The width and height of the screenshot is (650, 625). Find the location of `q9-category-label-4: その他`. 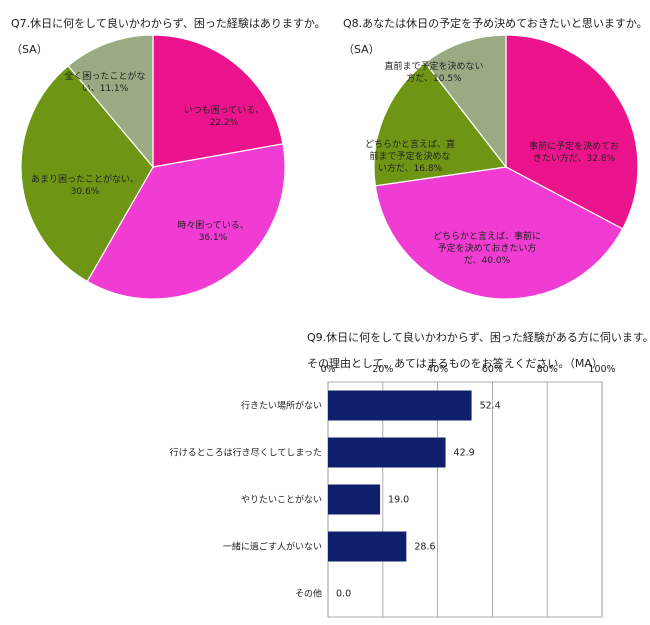

q9-category-label-4: その他 is located at coordinates (308, 594).